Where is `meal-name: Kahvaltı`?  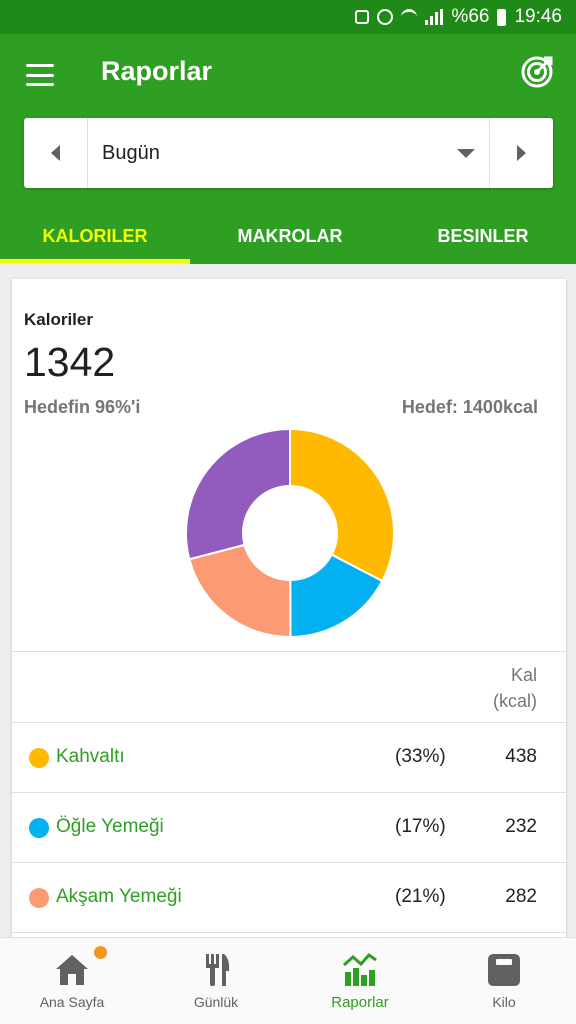
meal-name: Kahvaltı is located at coordinates (90, 756).